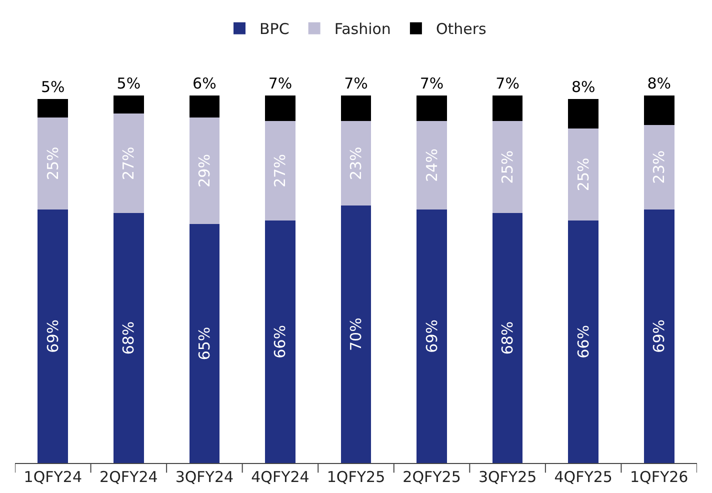 The width and height of the screenshot is (712, 493). I want to click on x-tick-label: 2QFY24, so click(129, 477).